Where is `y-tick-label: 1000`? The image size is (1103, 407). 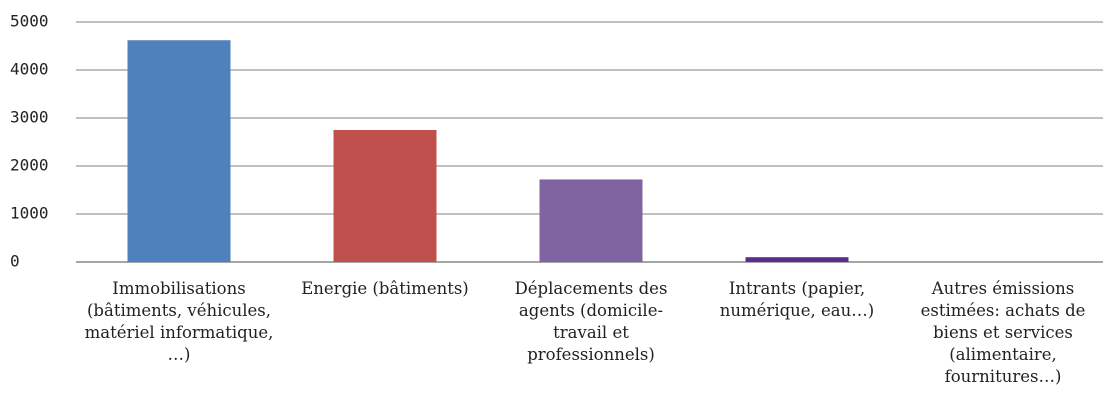
y-tick-label: 1000 is located at coordinates (29, 213).